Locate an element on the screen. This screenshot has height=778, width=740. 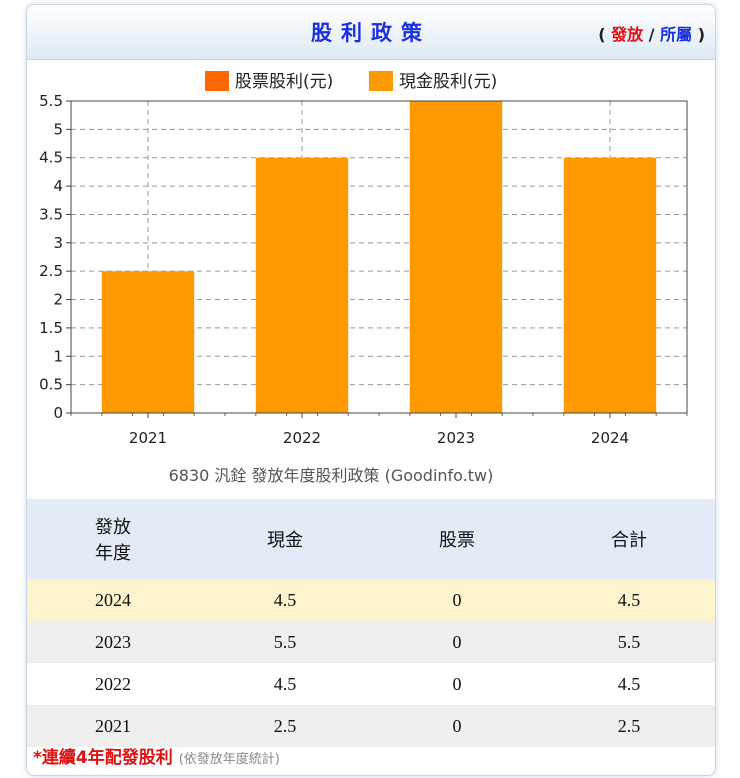
cell-year: 2021 is located at coordinates (113, 726).